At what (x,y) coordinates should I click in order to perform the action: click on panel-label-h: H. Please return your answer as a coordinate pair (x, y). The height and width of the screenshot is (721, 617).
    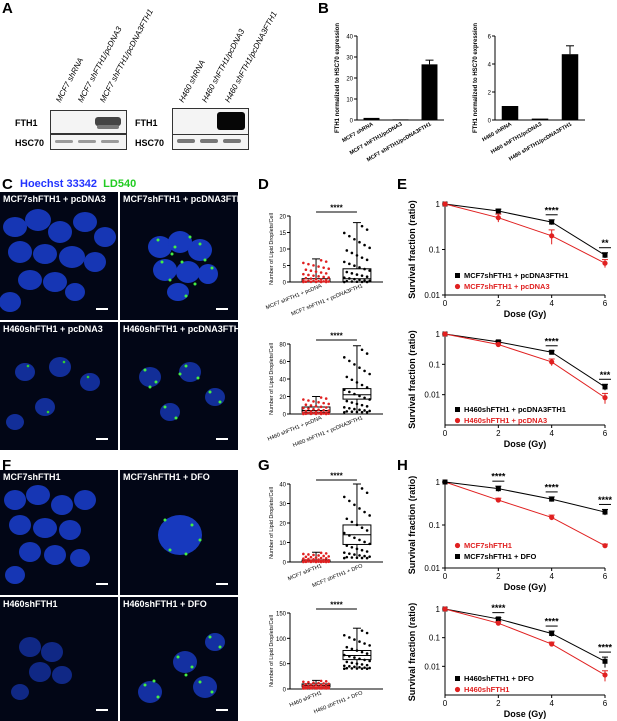
    Looking at the image, I should click on (402, 465).